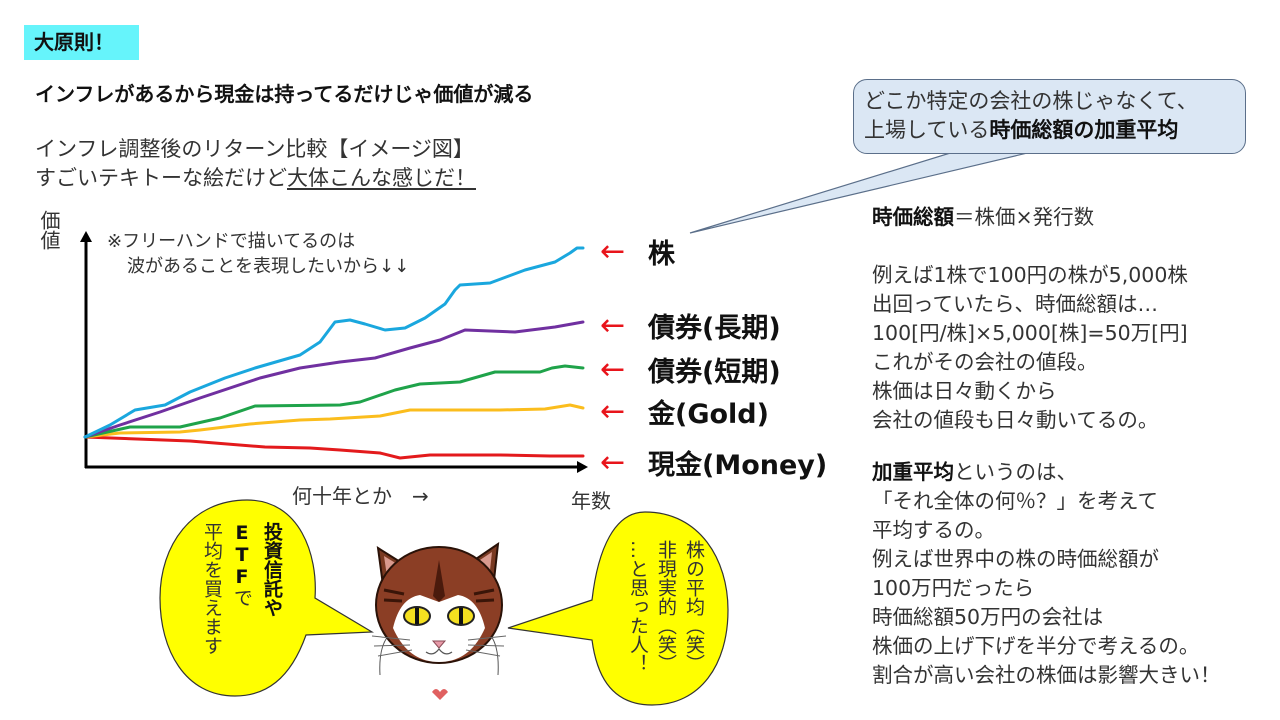 The width and height of the screenshot is (1280, 720). I want to click on weighted-average-title-rest: というのは、, so click(1015, 472).